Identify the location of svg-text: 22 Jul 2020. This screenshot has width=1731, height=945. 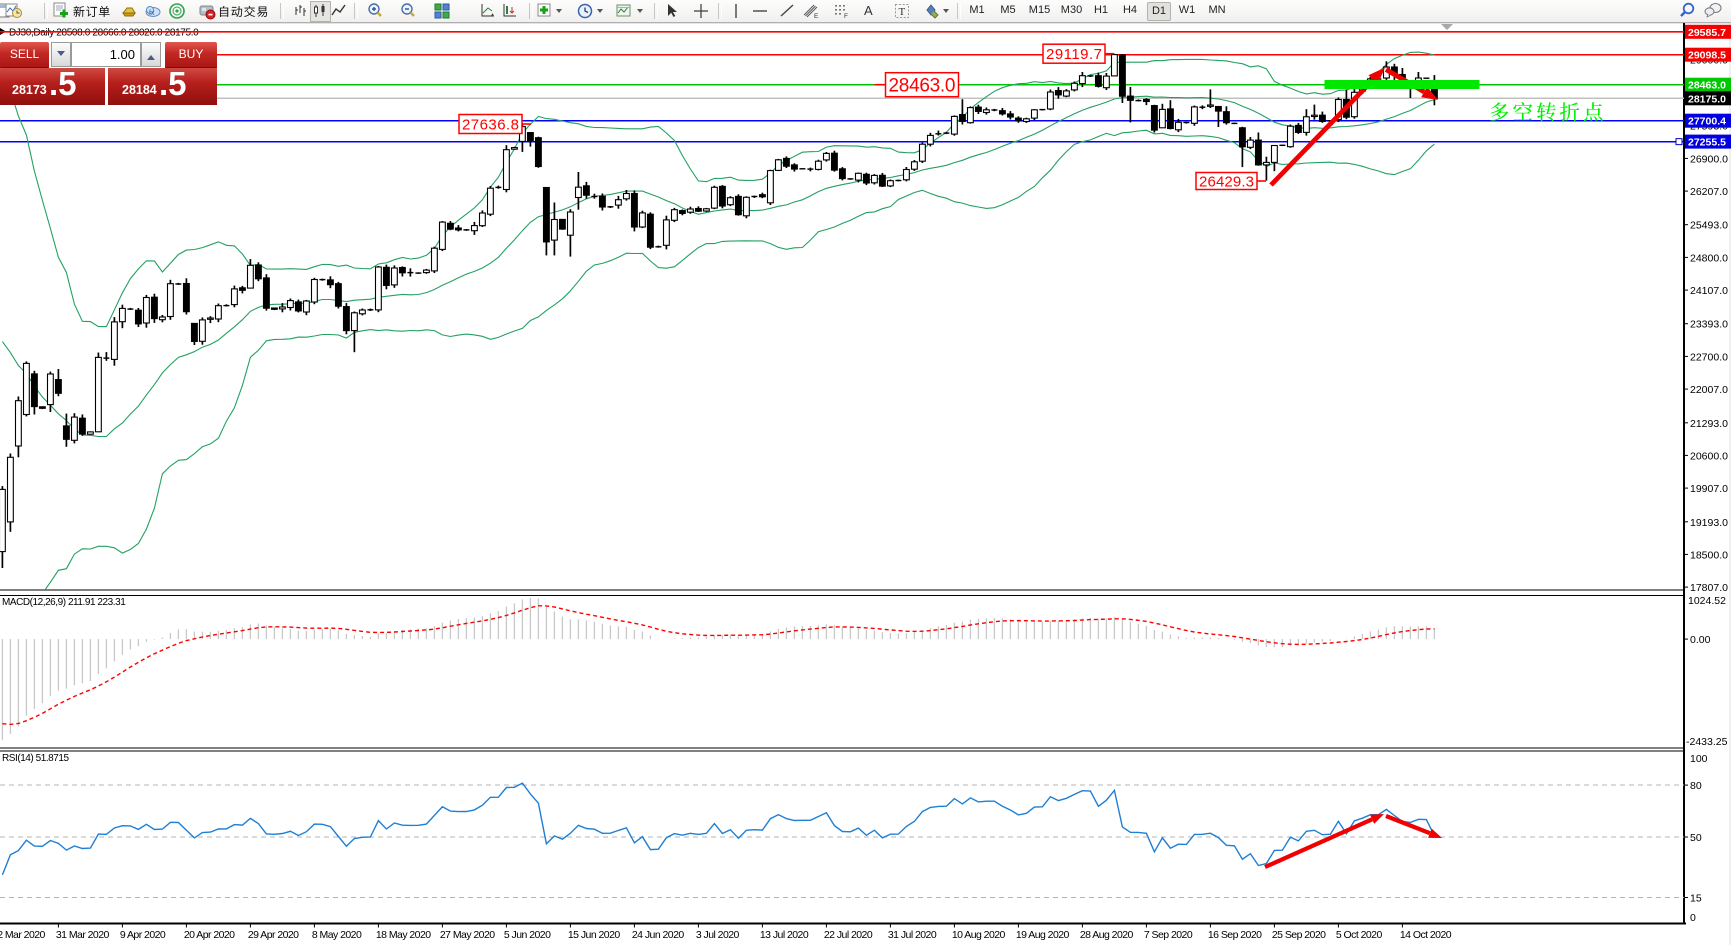
(848, 935).